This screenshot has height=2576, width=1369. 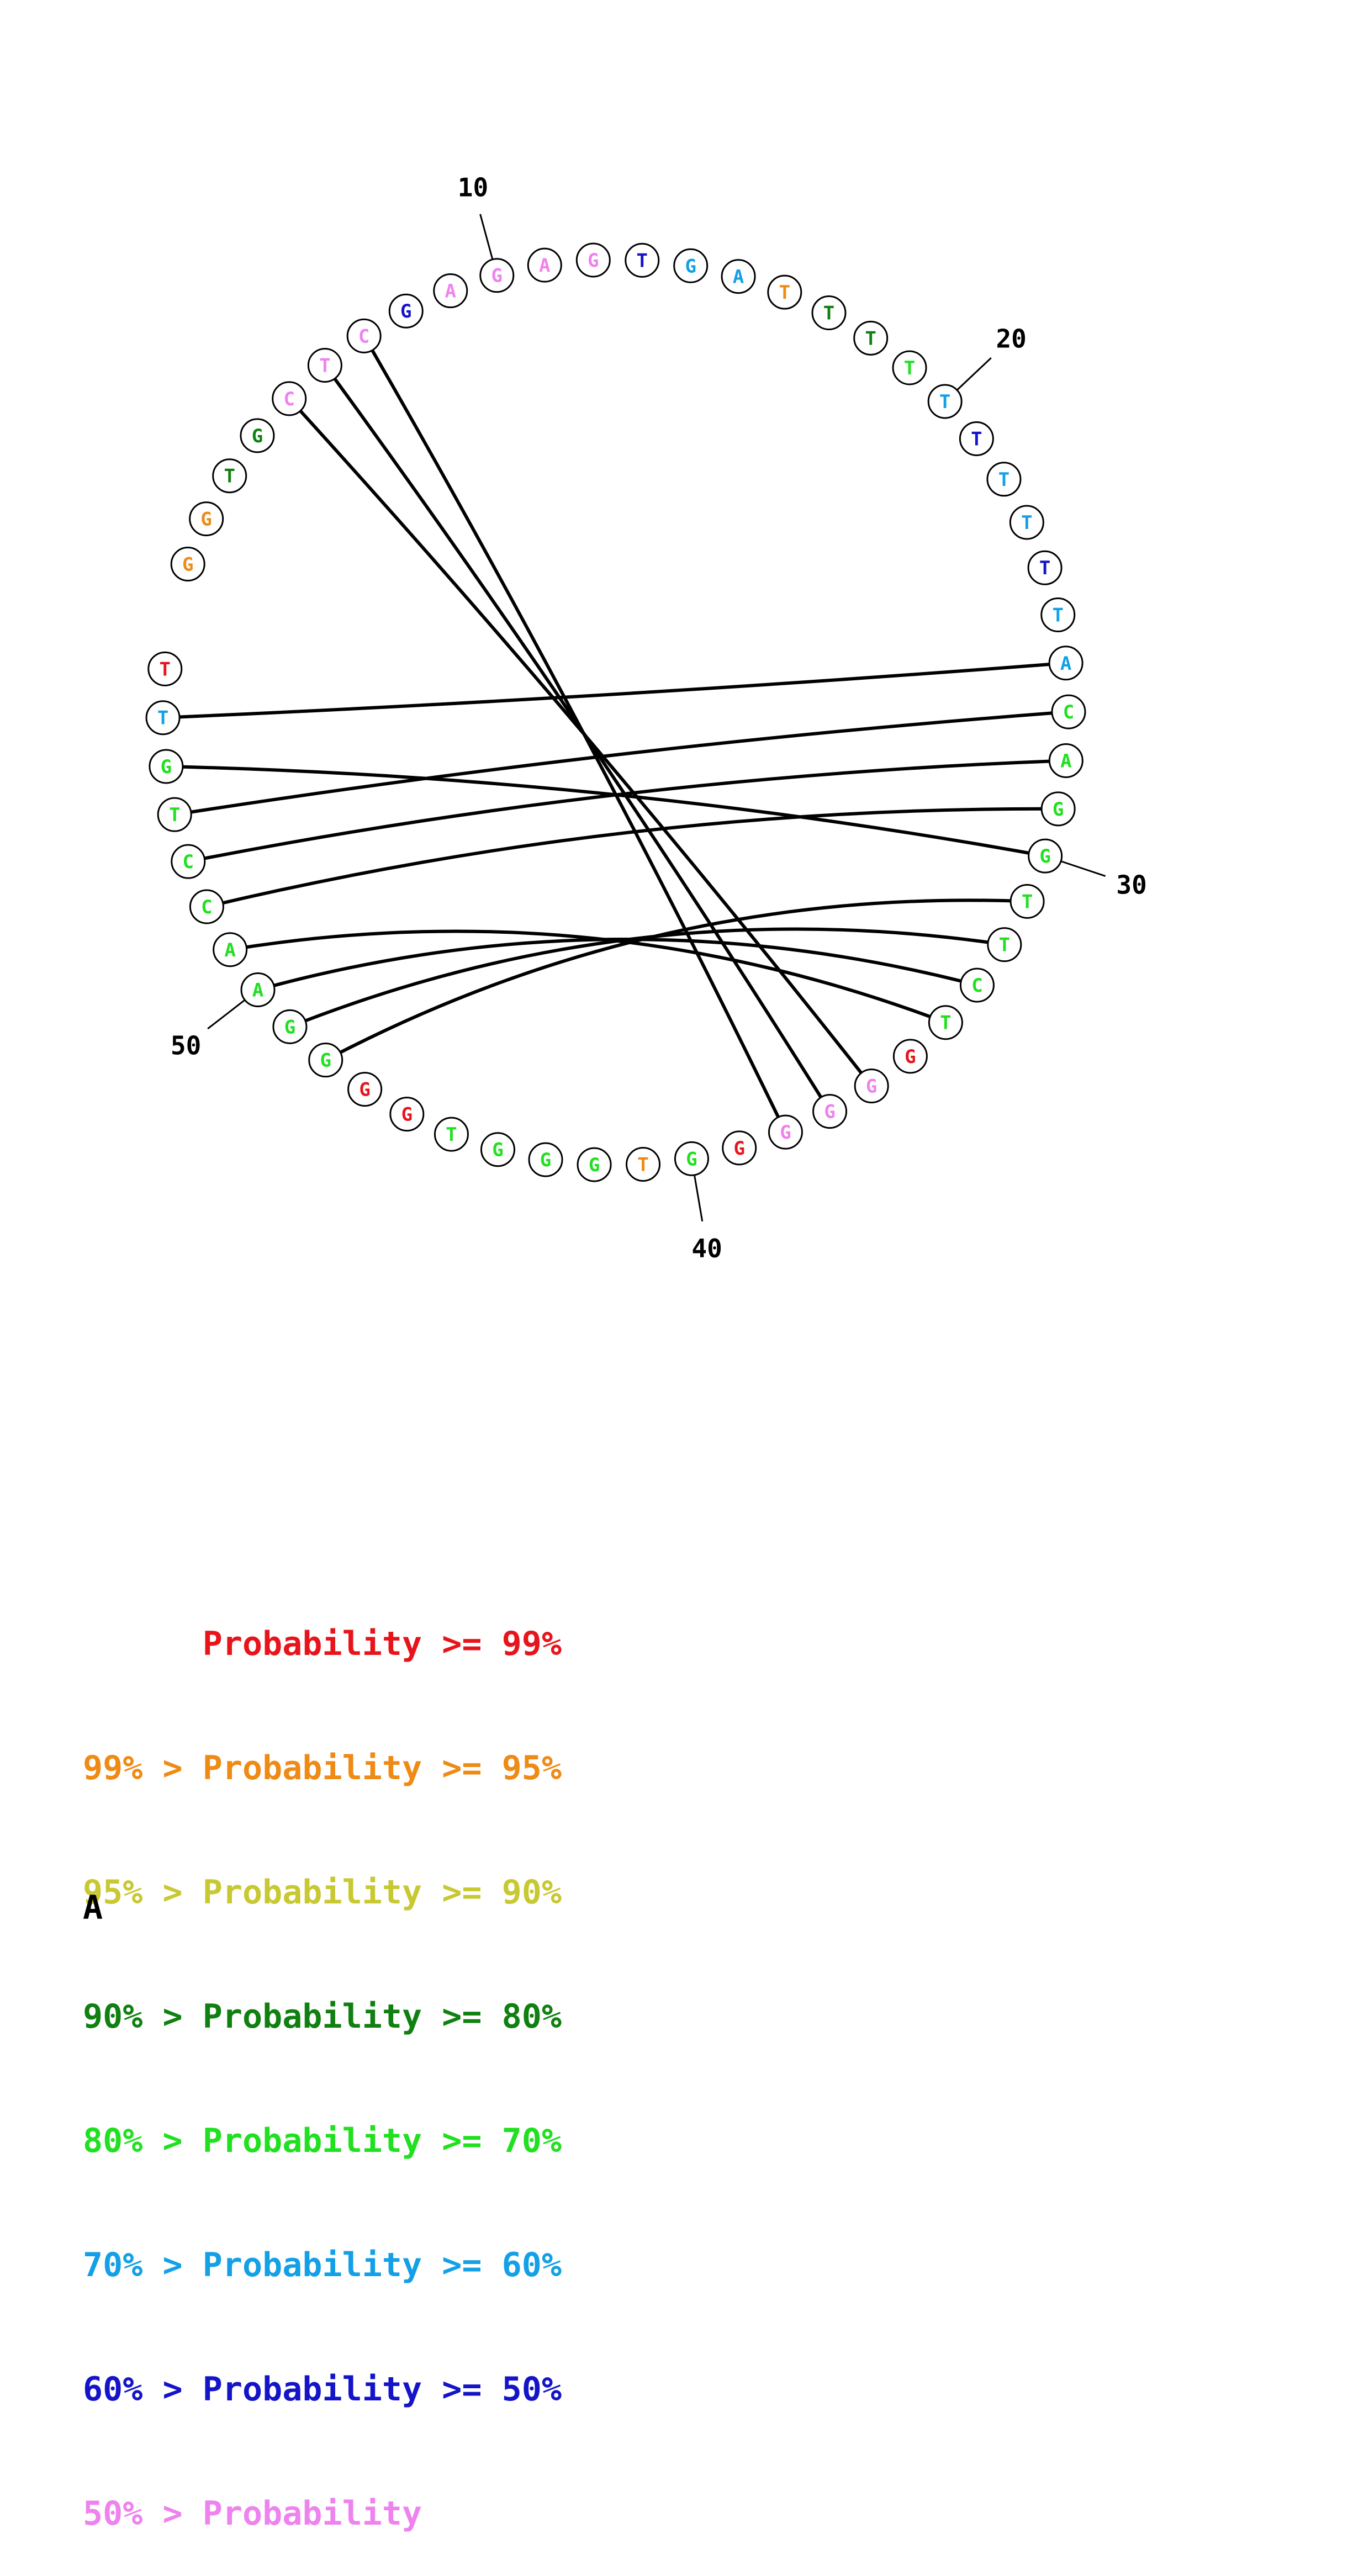 I want to click on legend-row-70: 80% > Probability >= 70%, so click(x=322, y=2141).